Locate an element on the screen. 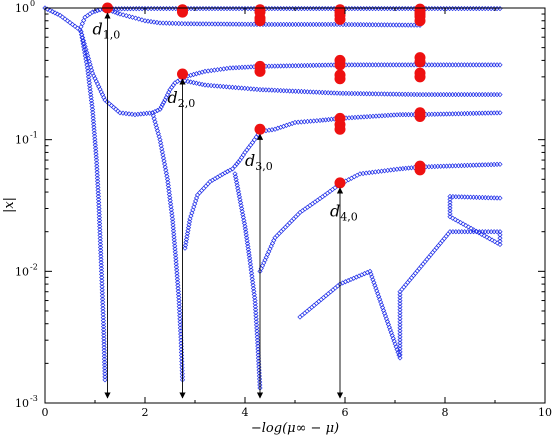  annotation-label: d4,0 is located at coordinates (344, 213).